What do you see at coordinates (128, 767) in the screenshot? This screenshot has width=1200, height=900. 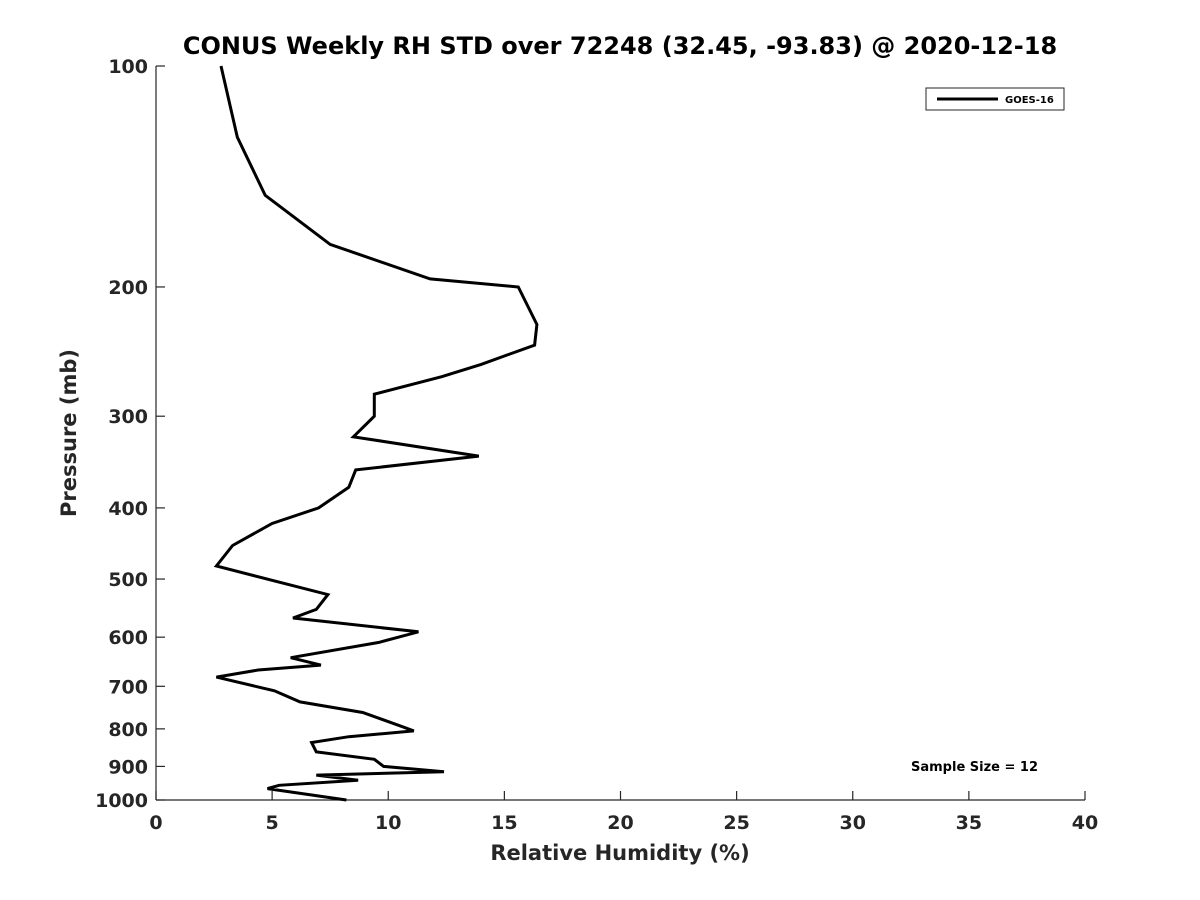 I see `y-tick-label: 900` at bounding box center [128, 767].